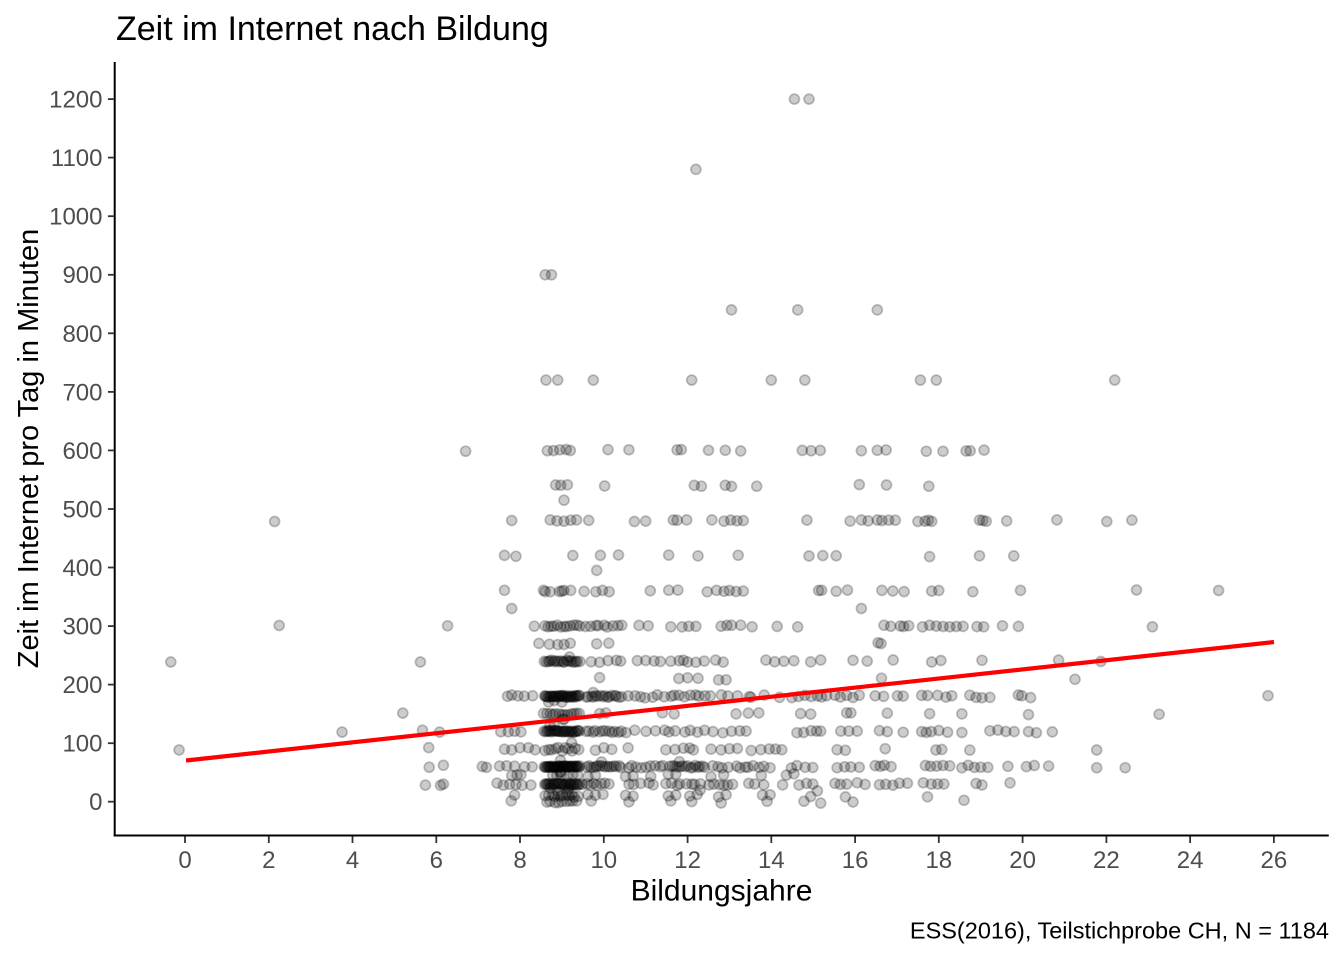 Image resolution: width=1344 pixels, height=960 pixels. What do you see at coordinates (332, 29) in the screenshot?
I see `svg-text: Zeit im Internet nach Bildung` at bounding box center [332, 29].